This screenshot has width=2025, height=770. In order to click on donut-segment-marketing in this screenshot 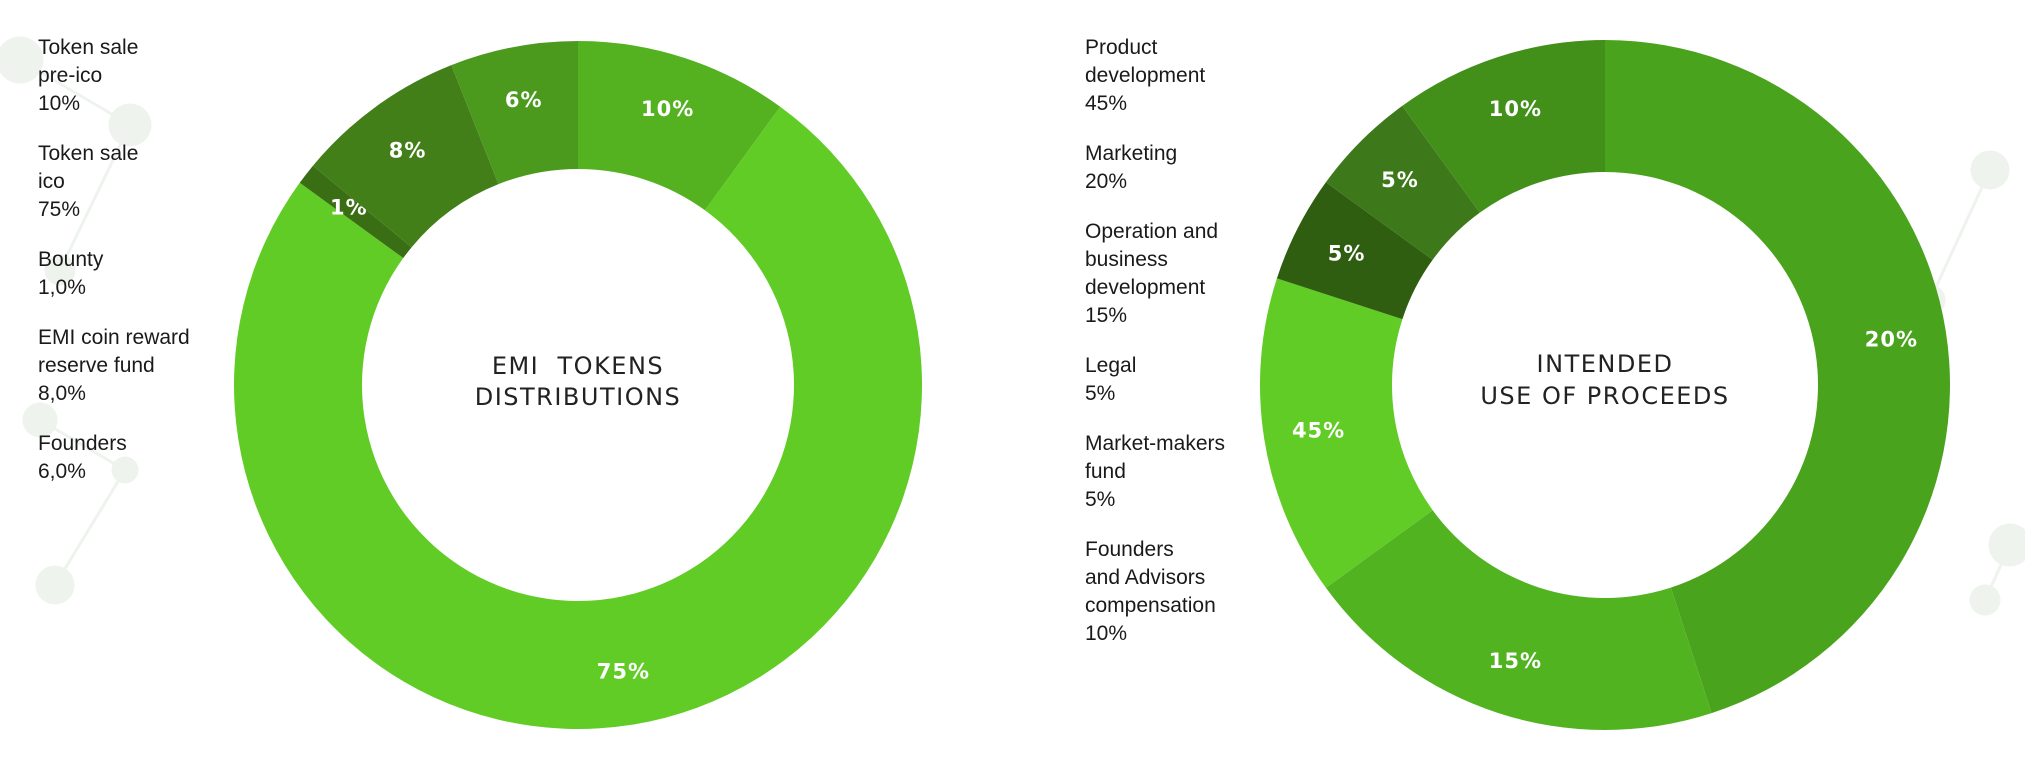, I will do `click(1518, 620)`.